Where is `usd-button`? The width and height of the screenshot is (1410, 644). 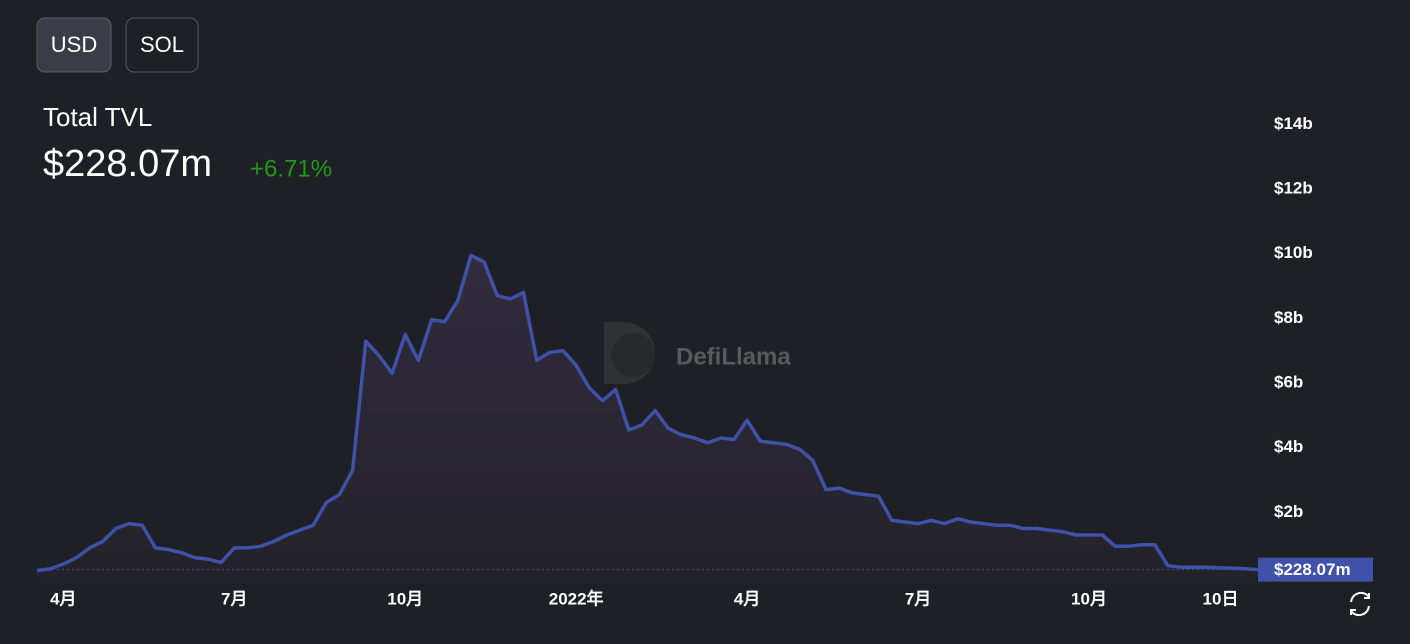
usd-button is located at coordinates (74, 45).